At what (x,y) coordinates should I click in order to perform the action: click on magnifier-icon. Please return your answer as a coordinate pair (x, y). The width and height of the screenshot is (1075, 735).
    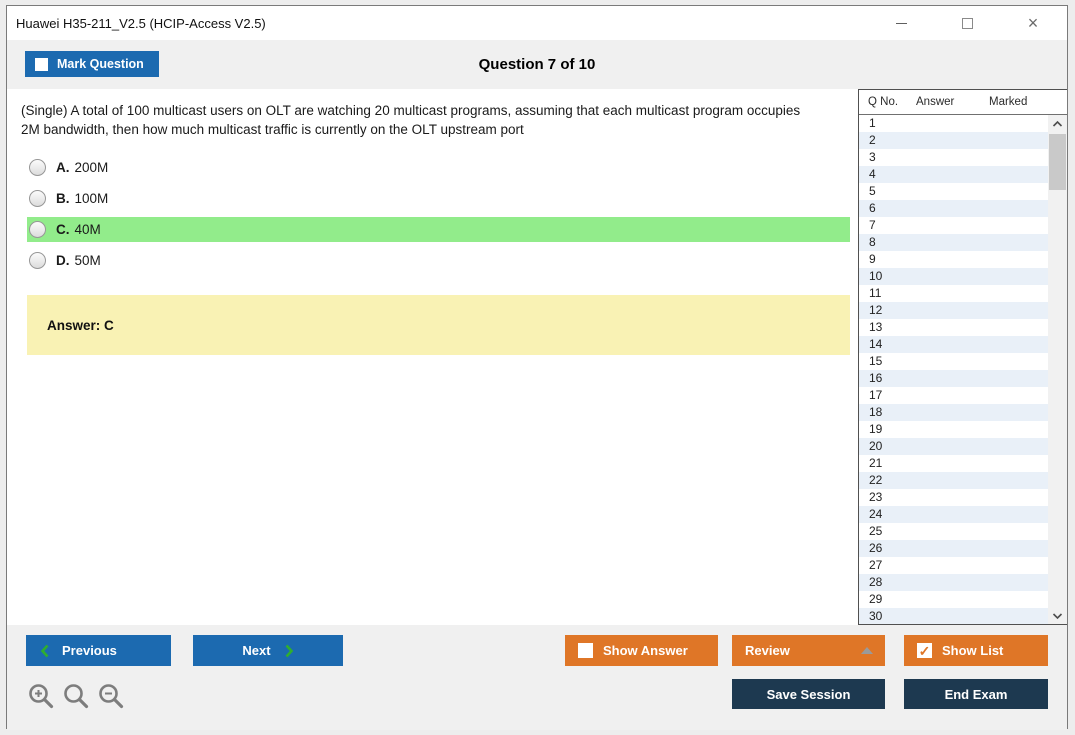
    Looking at the image, I should click on (76, 696).